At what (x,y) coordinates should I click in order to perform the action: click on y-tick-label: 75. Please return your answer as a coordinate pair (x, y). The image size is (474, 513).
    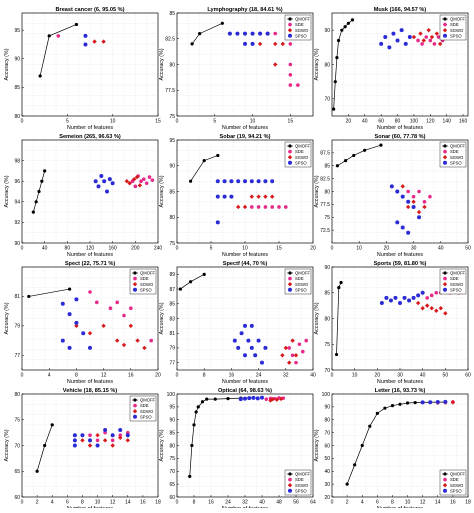
    Looking at the image, I should click on (172, 244).